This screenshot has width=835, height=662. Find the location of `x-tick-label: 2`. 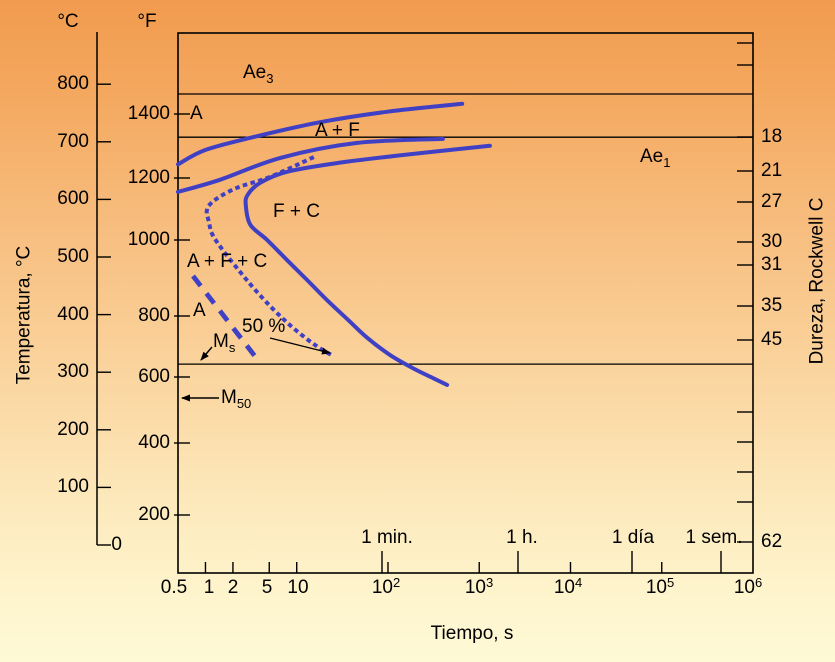

x-tick-label: 2 is located at coordinates (233, 587).